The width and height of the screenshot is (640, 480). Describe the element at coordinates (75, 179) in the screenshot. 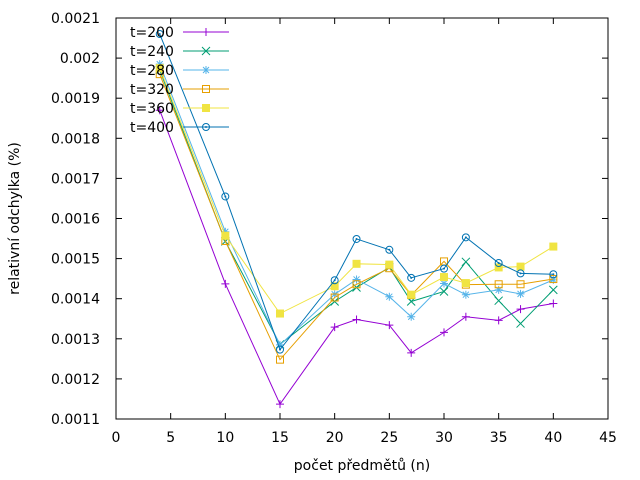

I see `y-tick-label: 0.0017` at that location.